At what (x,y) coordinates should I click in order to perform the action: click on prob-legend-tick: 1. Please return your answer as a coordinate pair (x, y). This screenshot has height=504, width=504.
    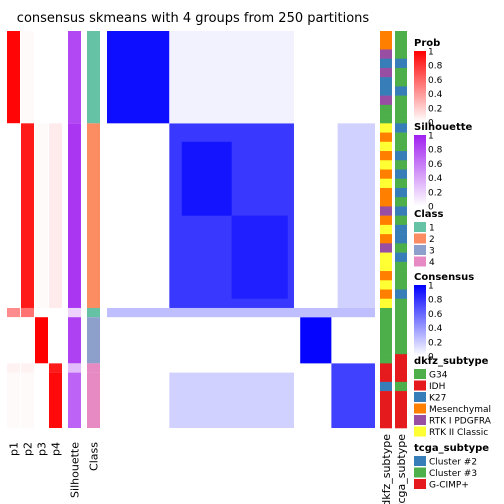
    Looking at the image, I should click on (431, 53).